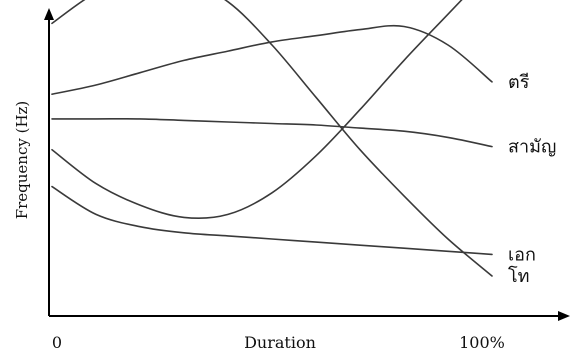  What do you see at coordinates (280, 342) in the screenshot?
I see `x-axis-title: Duration` at bounding box center [280, 342].